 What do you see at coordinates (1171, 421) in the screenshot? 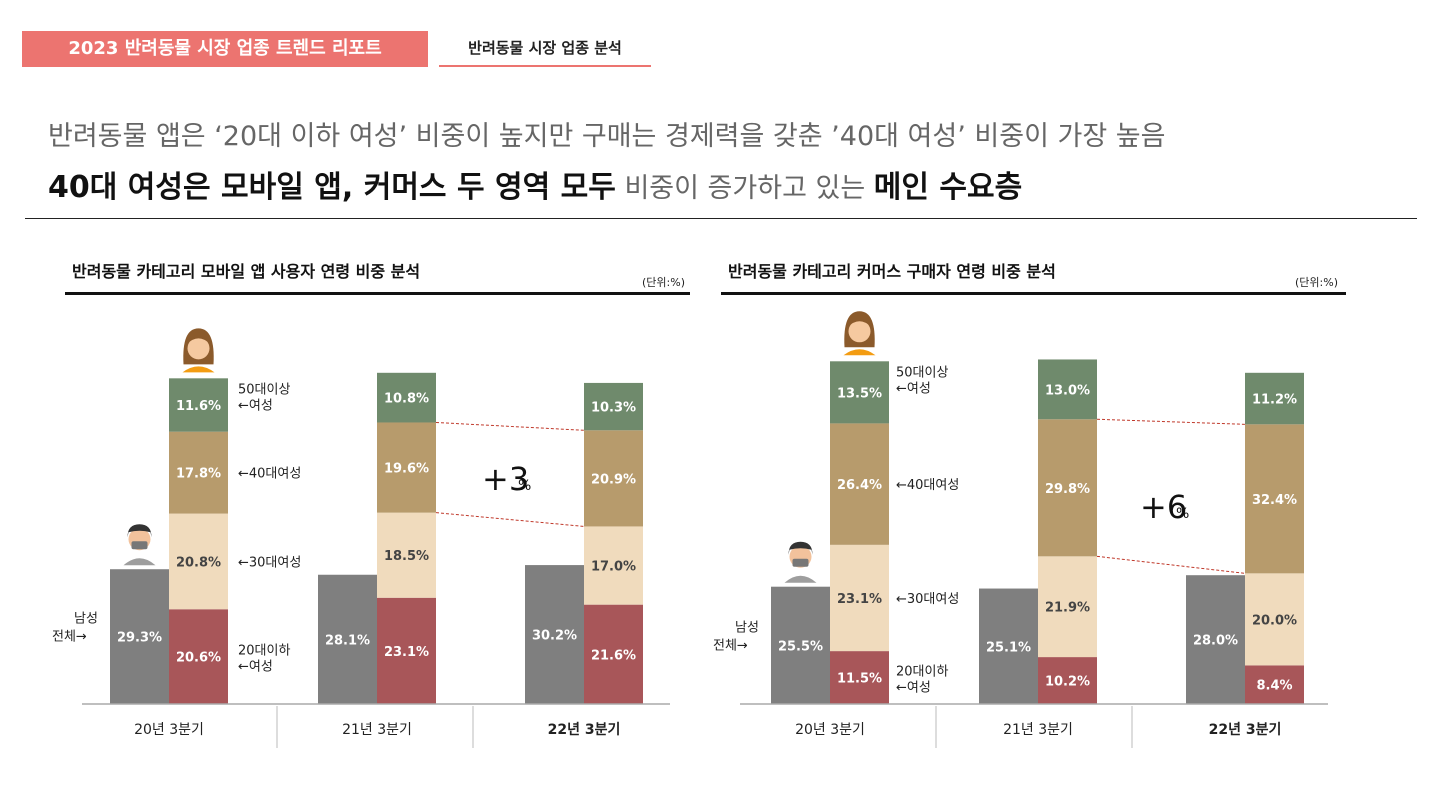
I see `chart2-trend-line-top` at bounding box center [1171, 421].